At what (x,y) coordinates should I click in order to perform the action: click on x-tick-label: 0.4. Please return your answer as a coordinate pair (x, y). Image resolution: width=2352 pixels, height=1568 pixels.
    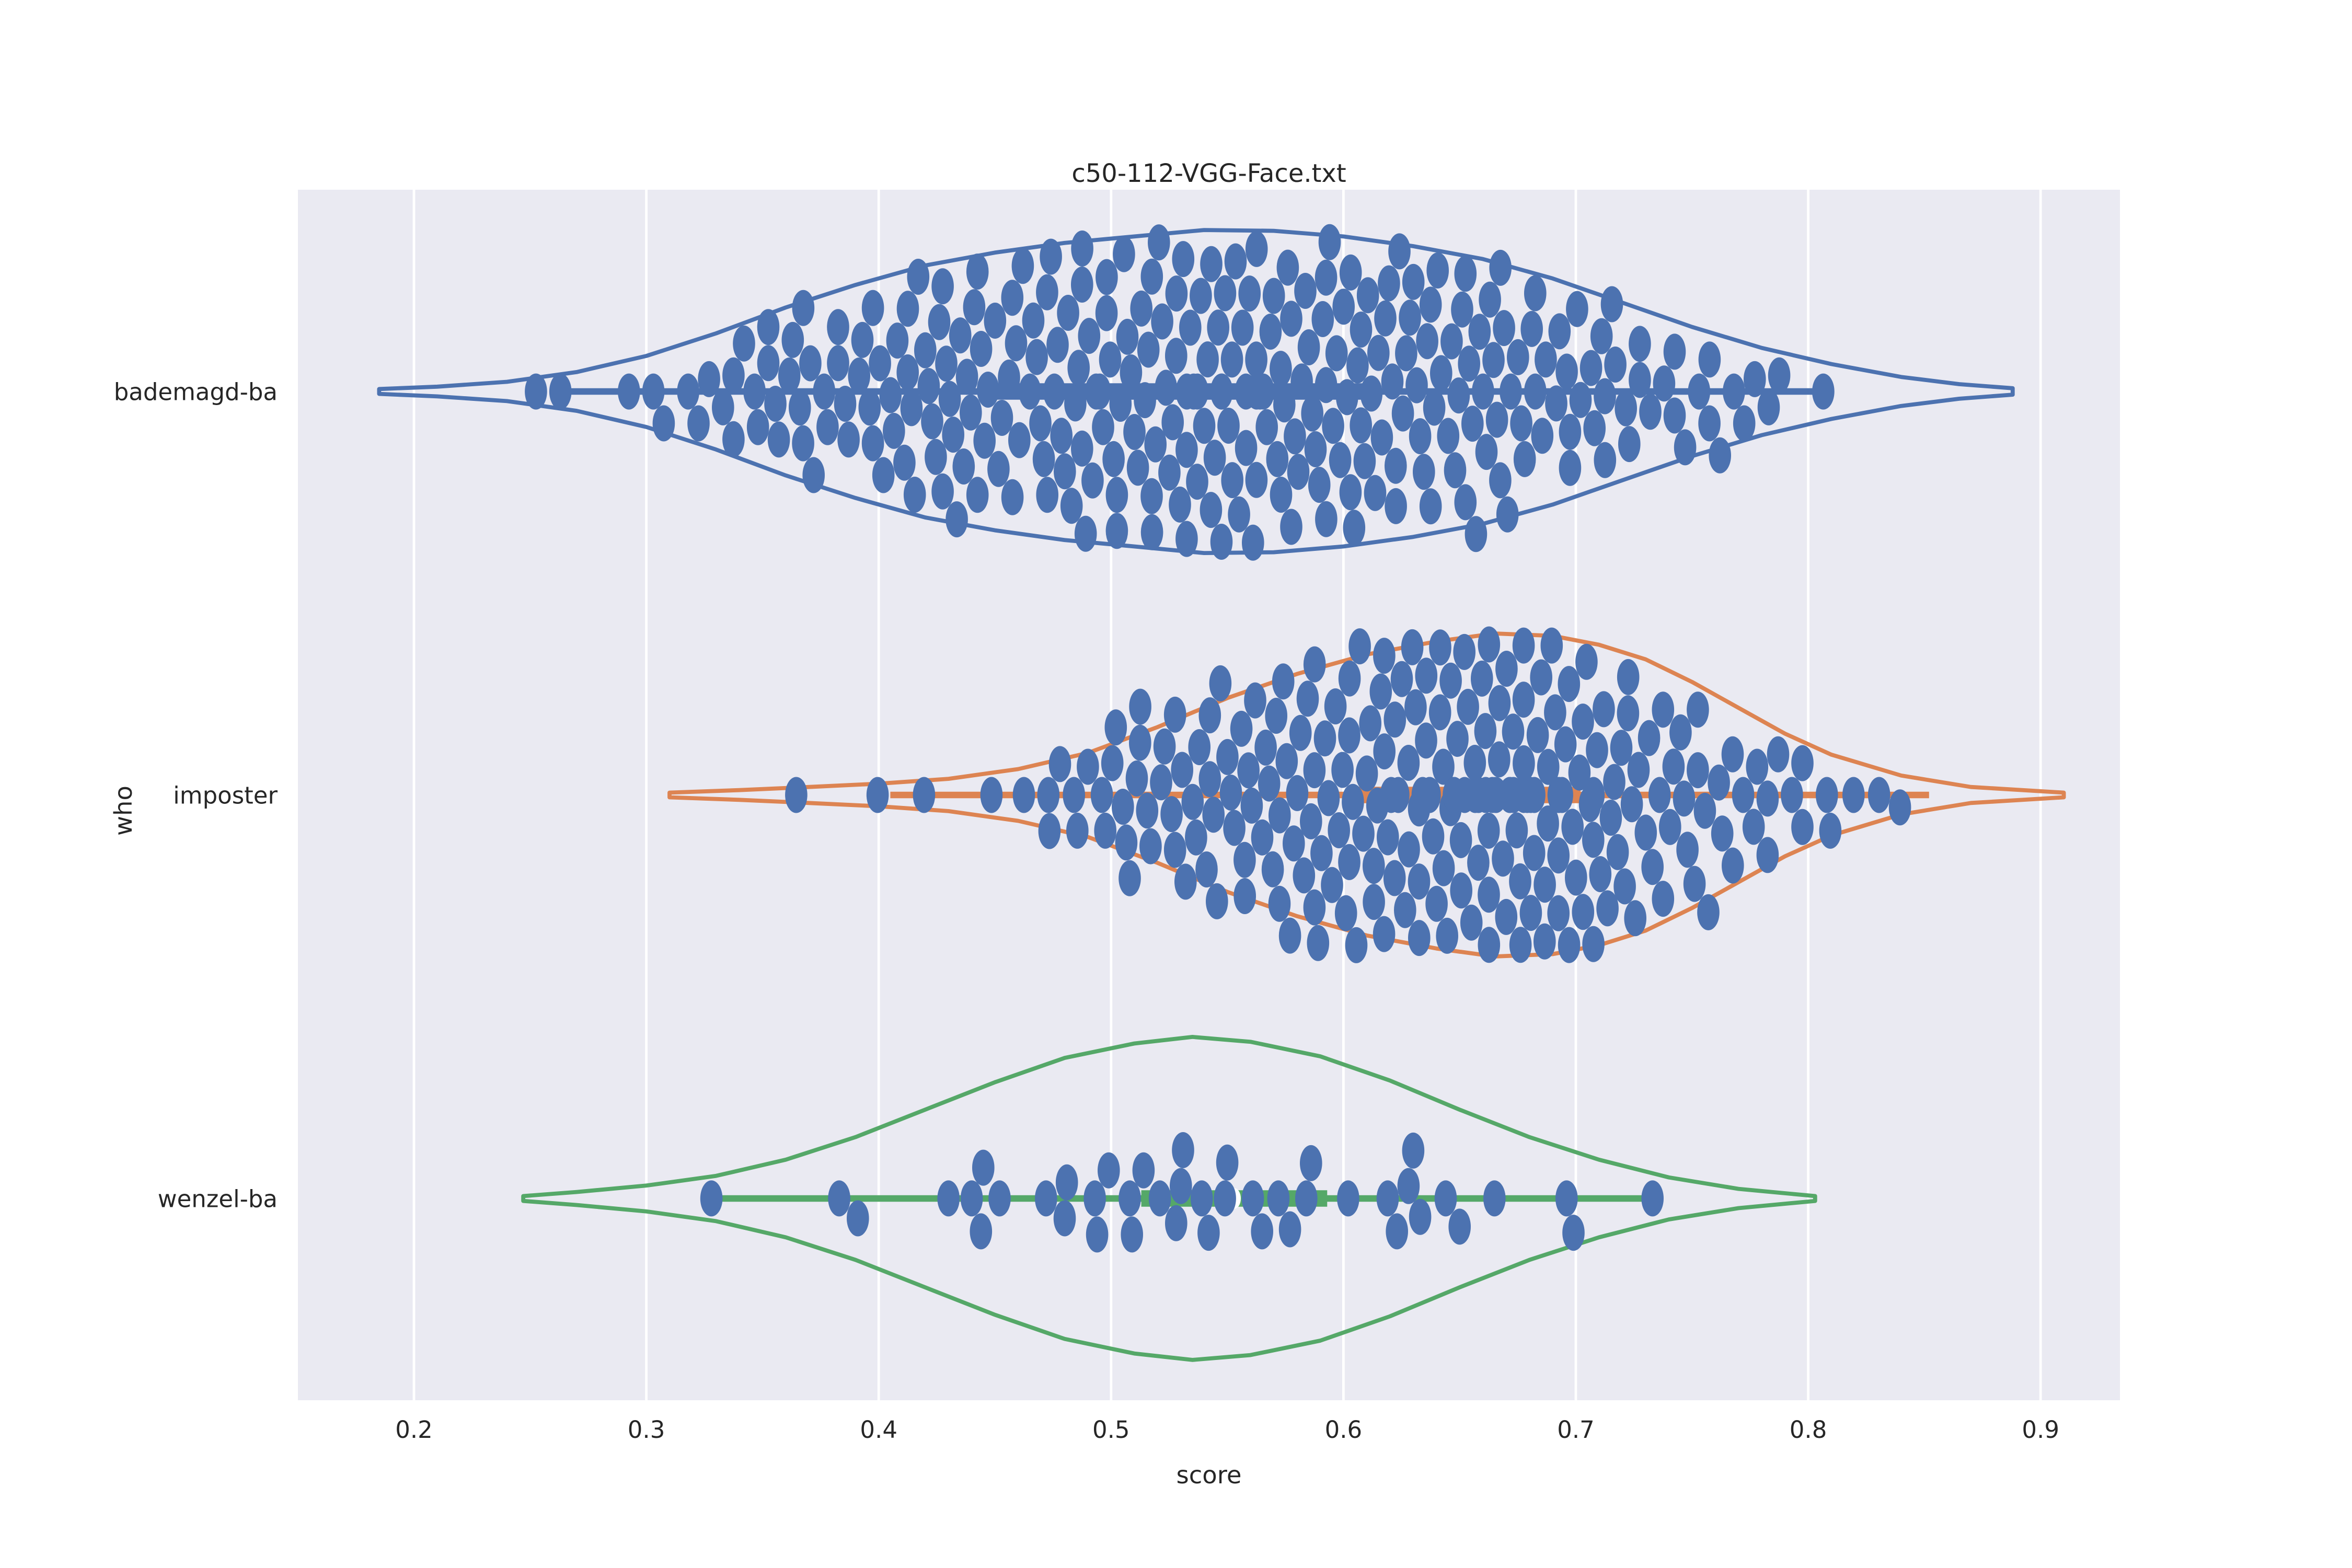
    Looking at the image, I should click on (878, 1430).